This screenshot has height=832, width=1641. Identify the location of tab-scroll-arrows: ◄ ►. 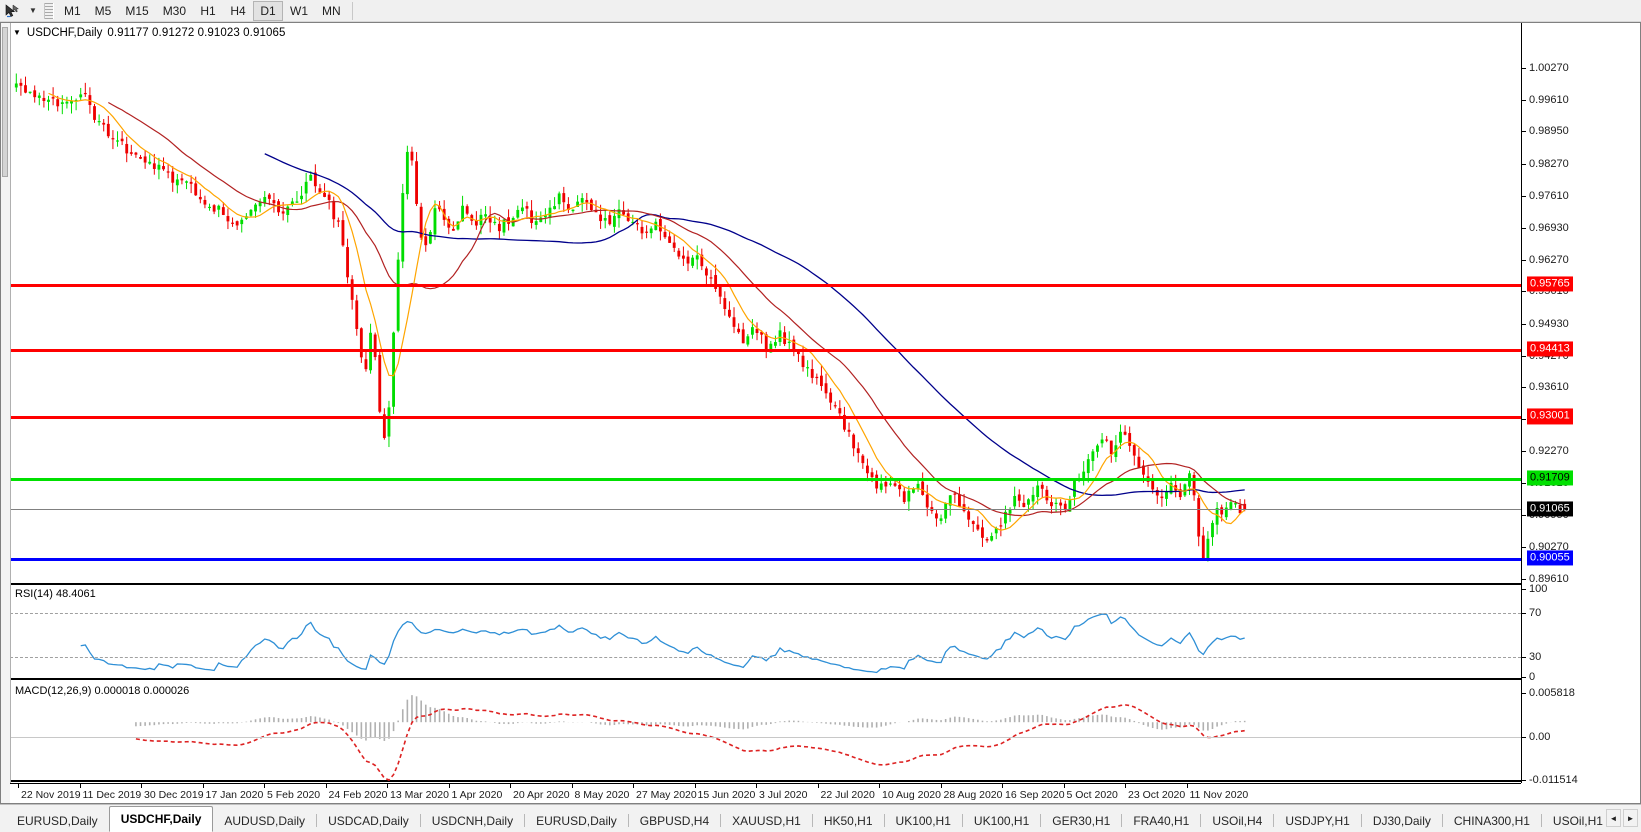
(1622, 818).